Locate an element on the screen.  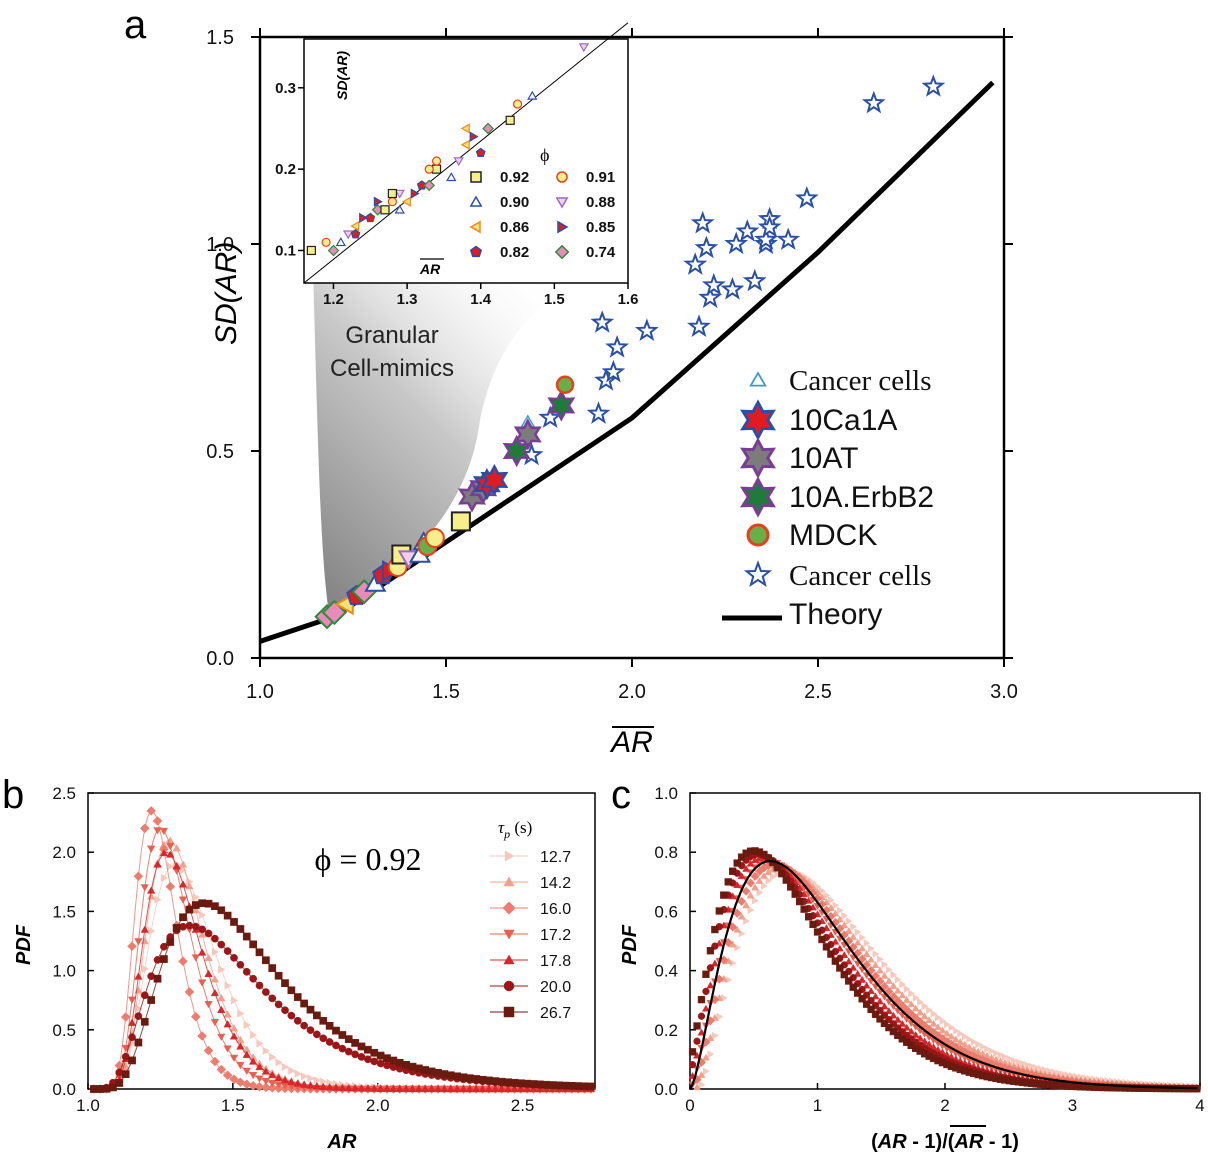
legend-label: MDCK is located at coordinates (833, 535).